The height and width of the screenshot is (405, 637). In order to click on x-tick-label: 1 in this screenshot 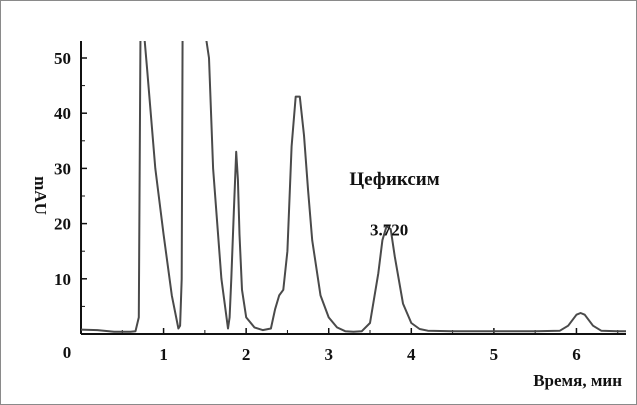, I will do `click(163, 354)`.